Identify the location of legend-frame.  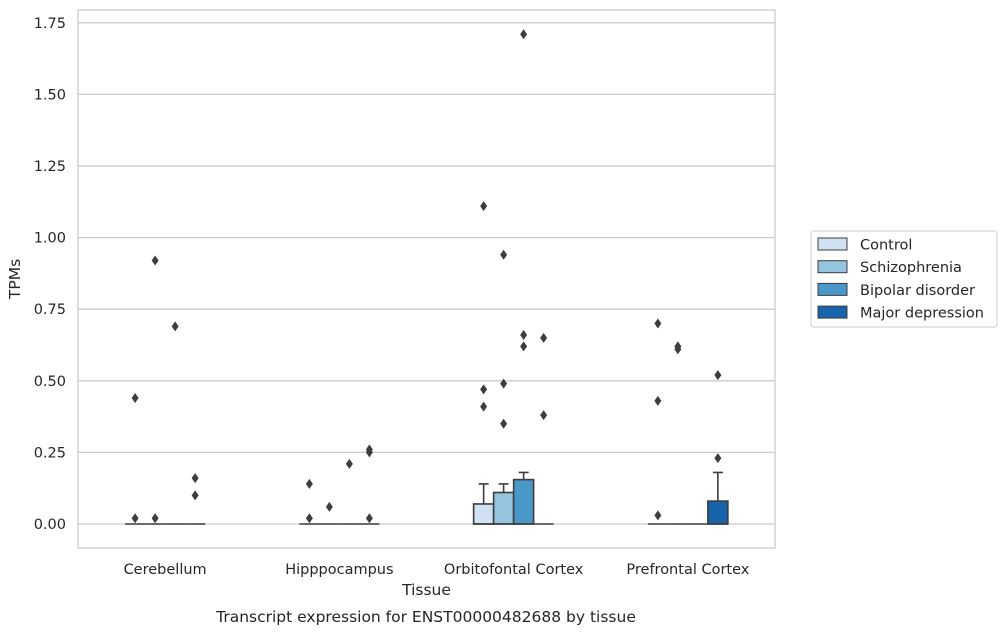
(904, 279).